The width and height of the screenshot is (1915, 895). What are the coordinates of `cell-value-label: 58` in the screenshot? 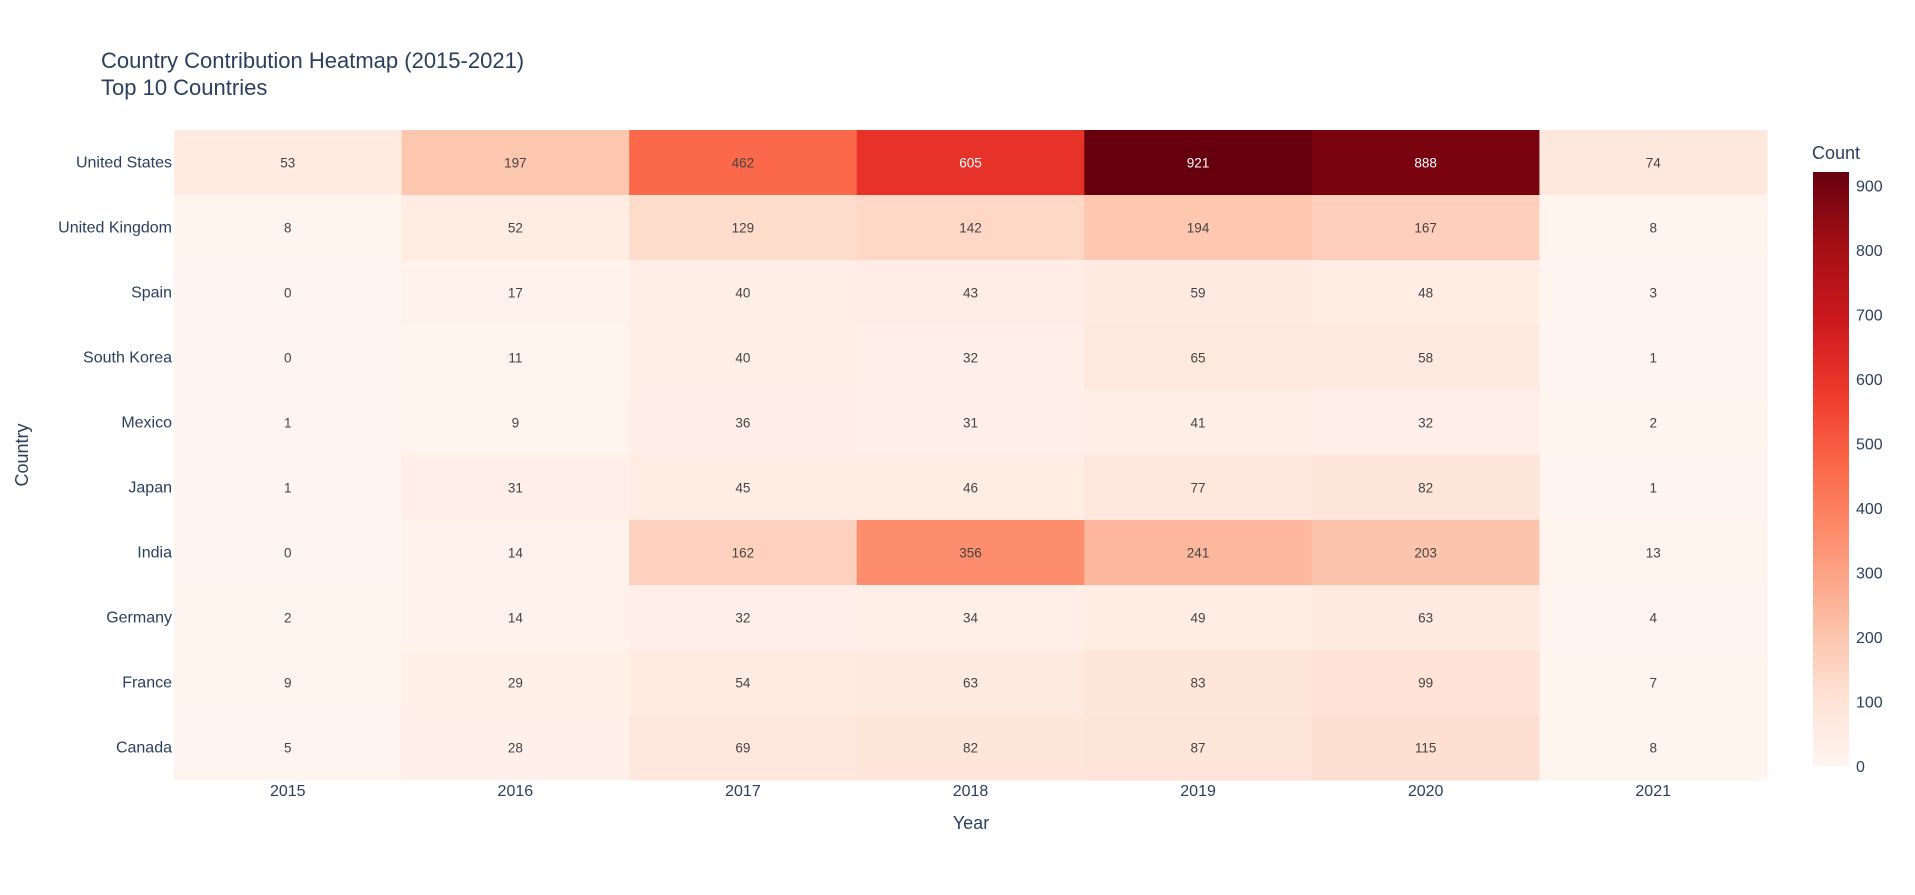 It's located at (1425, 358).